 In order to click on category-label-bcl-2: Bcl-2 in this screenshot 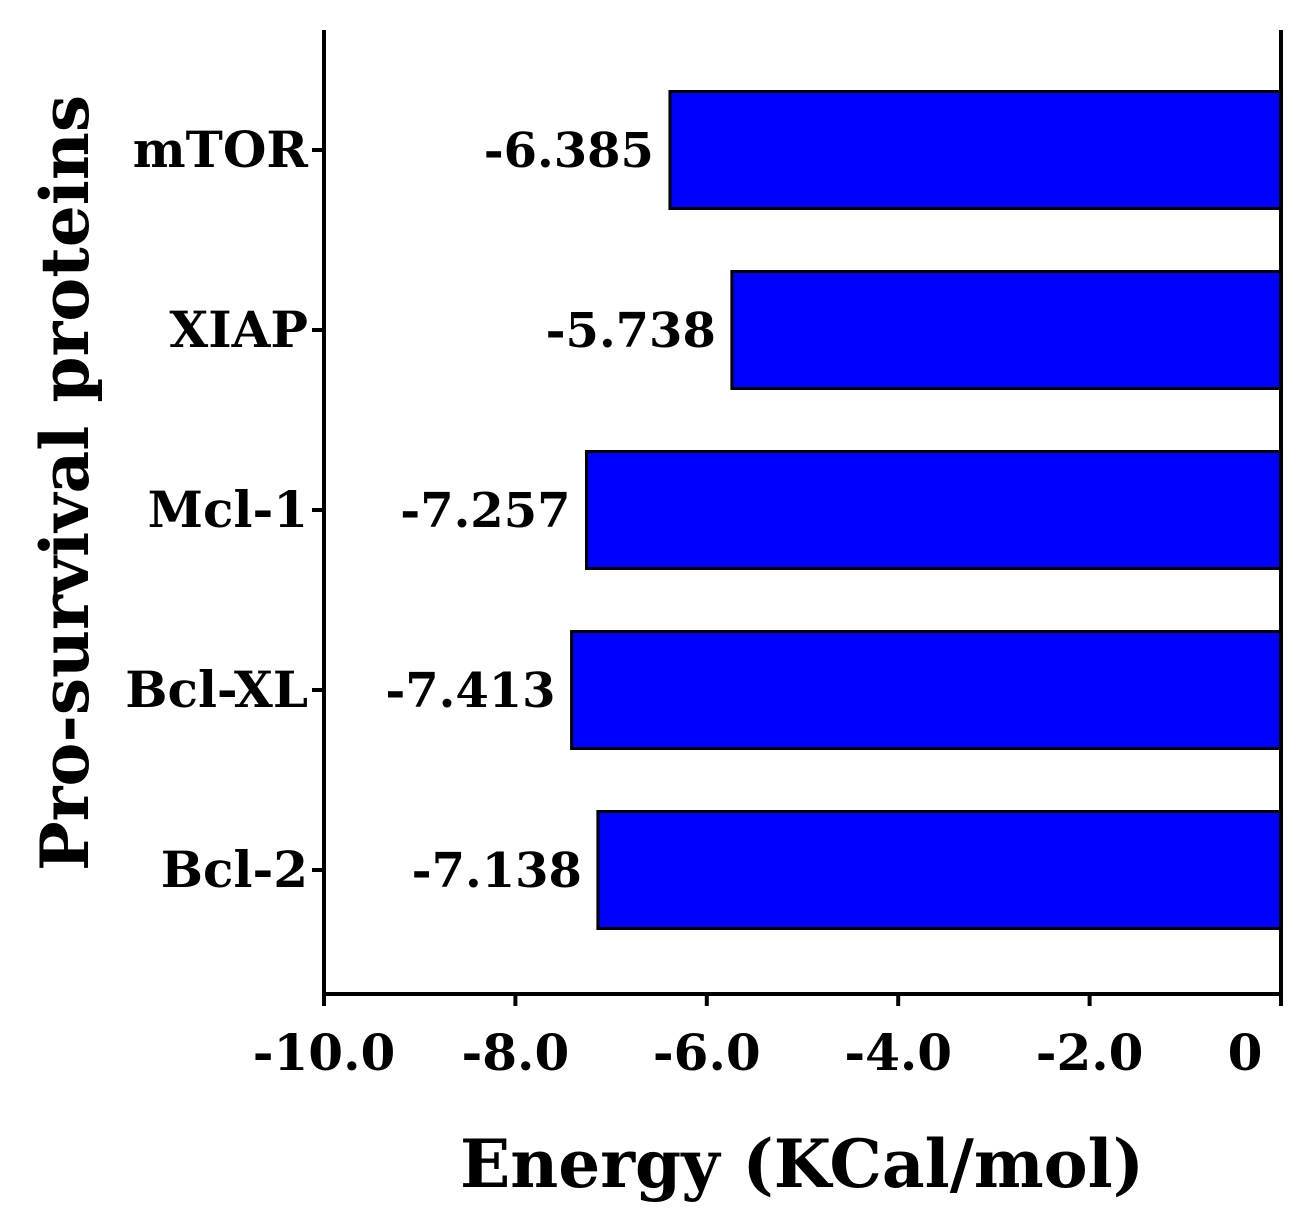, I will do `click(234, 869)`.